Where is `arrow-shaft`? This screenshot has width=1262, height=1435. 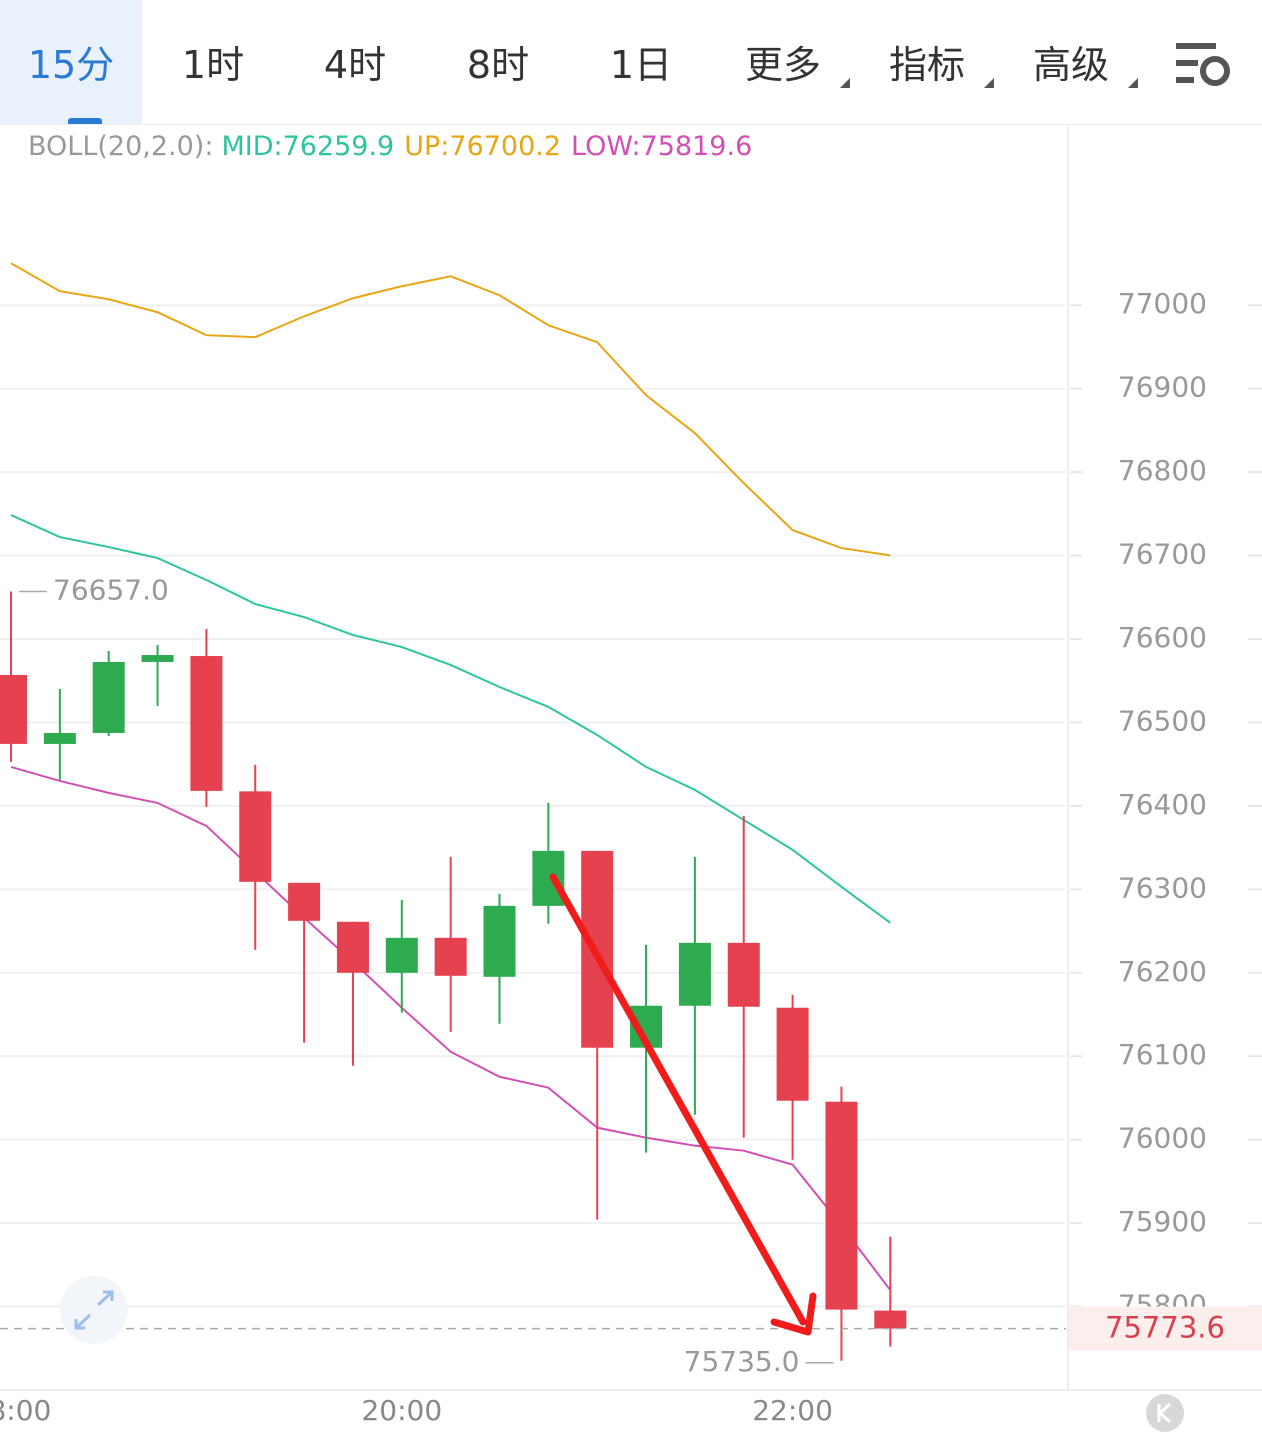 arrow-shaft is located at coordinates (678, 1099).